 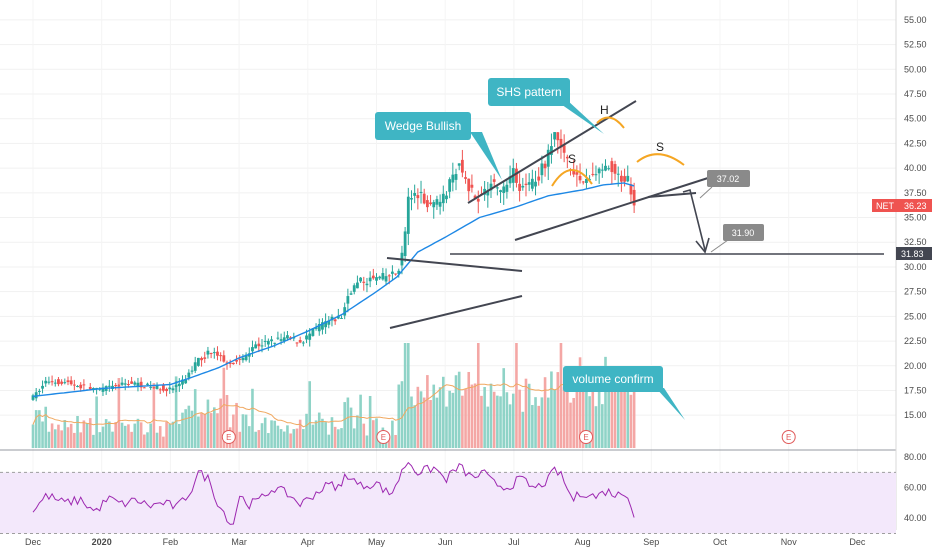 I want to click on target-arrow, so click(x=694, y=220).